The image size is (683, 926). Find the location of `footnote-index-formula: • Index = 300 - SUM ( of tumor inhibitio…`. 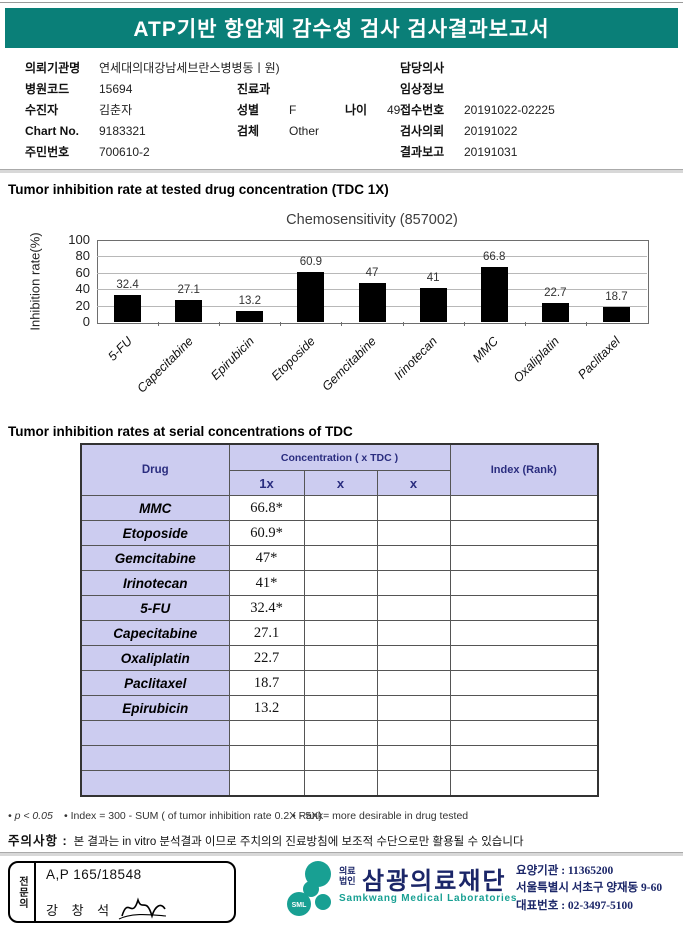

footnote-index-formula: • Index = 300 - SUM ( of tumor inhibitio… is located at coordinates (193, 816).